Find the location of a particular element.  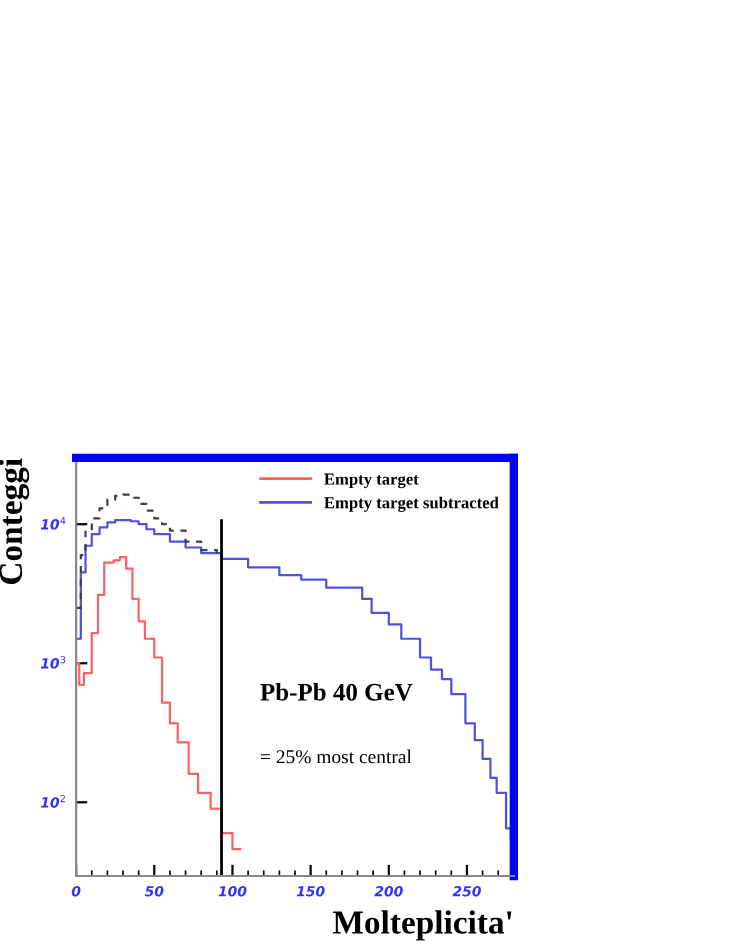

annotation: Pb-Pb 40 GeV is located at coordinates (336, 692).